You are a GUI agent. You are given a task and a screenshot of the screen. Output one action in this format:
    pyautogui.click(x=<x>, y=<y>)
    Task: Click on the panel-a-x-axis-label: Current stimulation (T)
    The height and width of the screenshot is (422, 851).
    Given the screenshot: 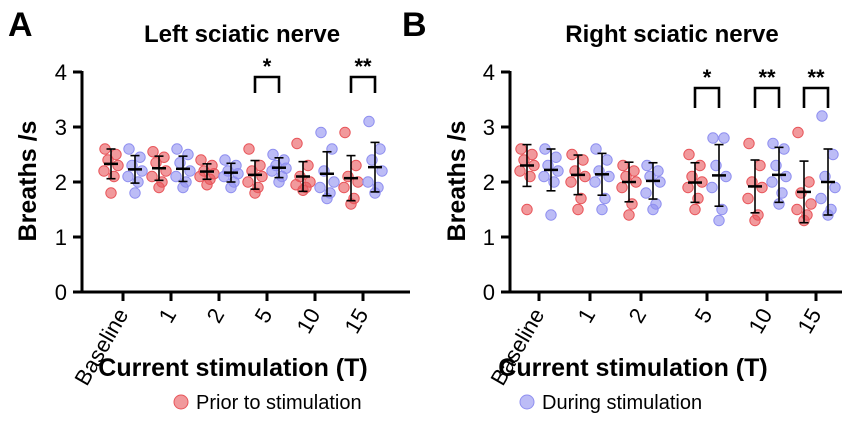 What is the action you would take?
    pyautogui.click(x=232, y=368)
    